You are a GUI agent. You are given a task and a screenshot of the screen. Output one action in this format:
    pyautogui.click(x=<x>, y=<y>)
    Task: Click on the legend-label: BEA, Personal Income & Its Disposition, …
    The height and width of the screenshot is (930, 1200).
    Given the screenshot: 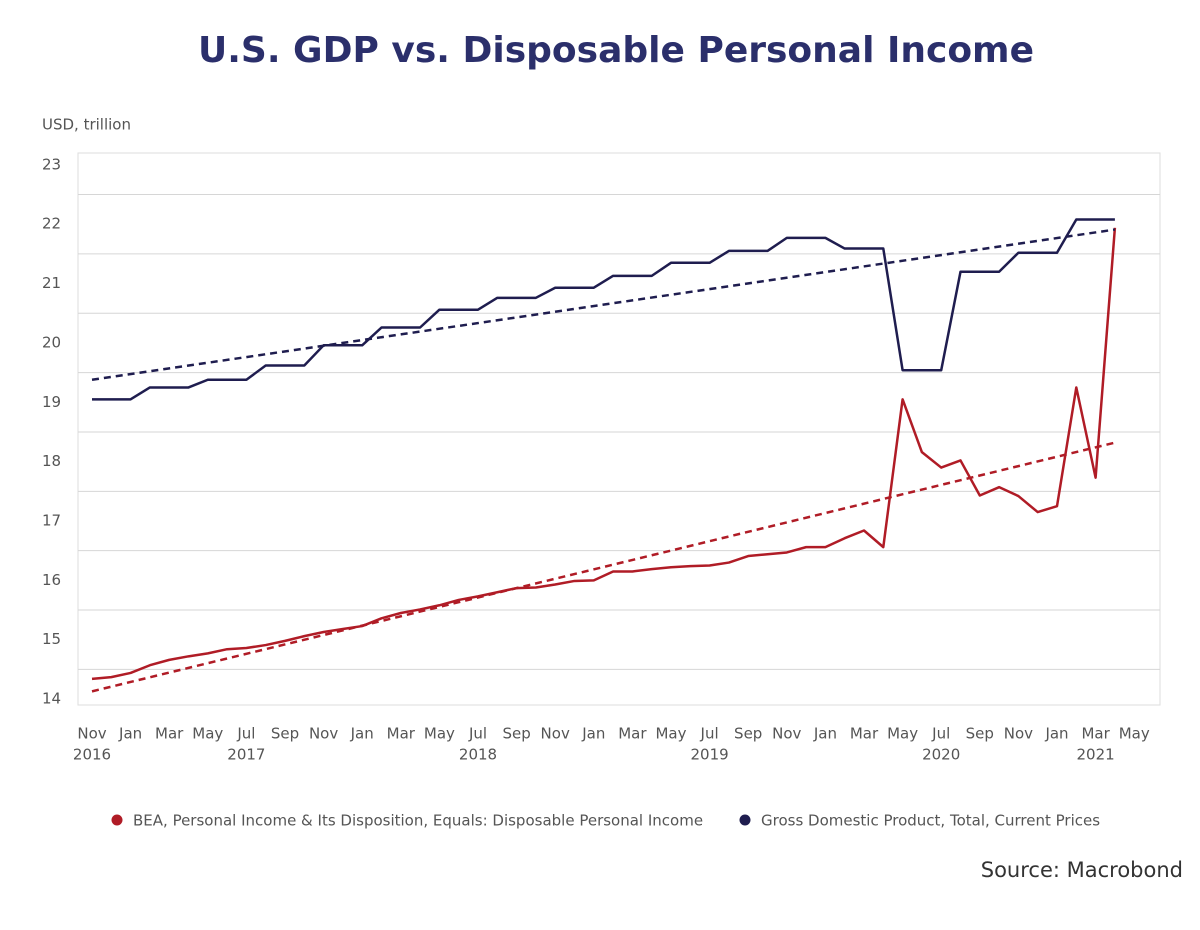 What is the action you would take?
    pyautogui.click(x=418, y=821)
    